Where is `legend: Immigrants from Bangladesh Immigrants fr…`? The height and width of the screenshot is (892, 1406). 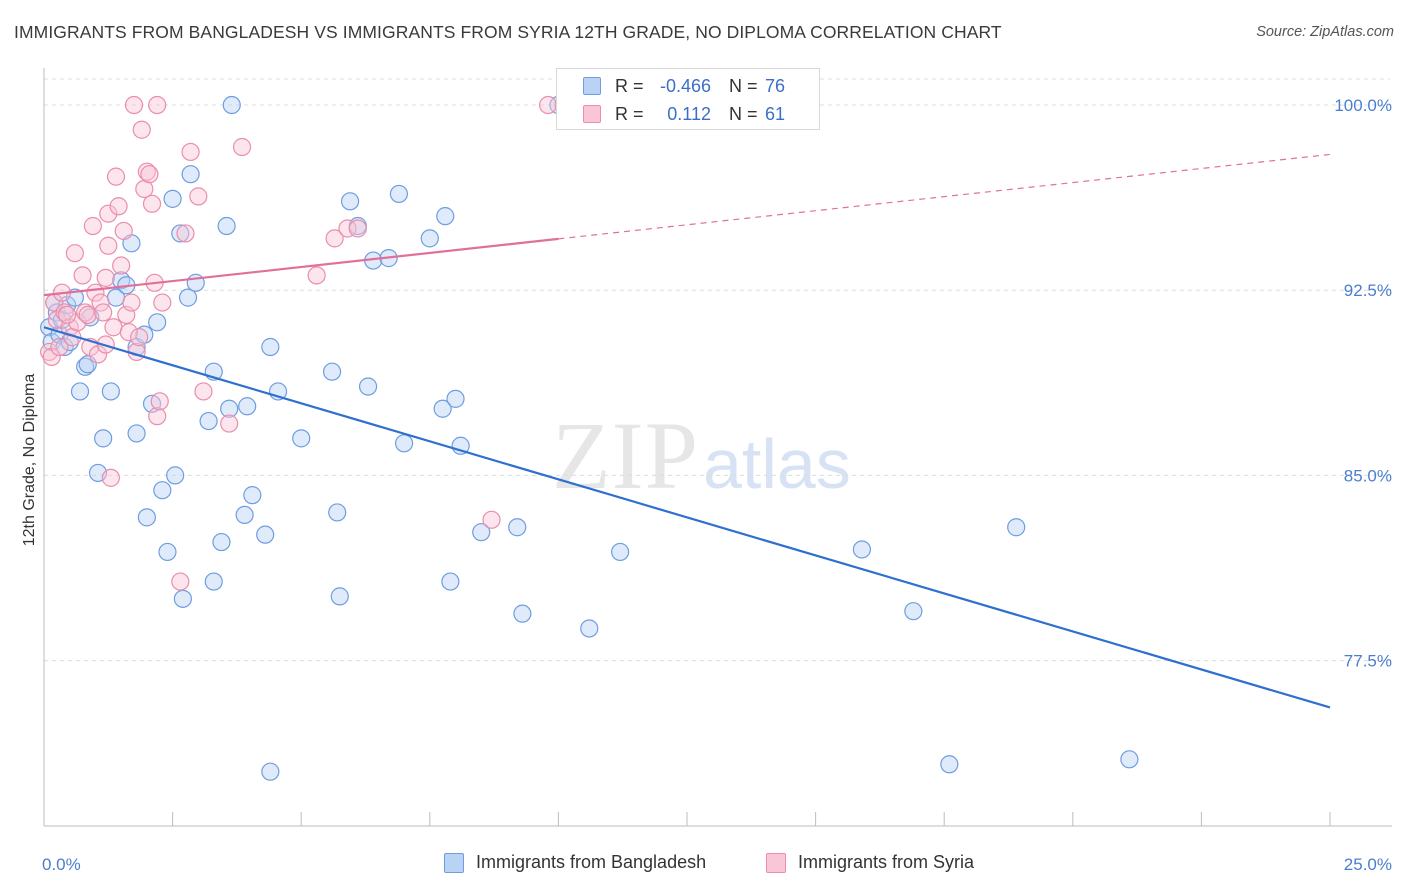
legend: Immigrants from Bangladesh Immigrants fr… is located at coordinates (703, 865).